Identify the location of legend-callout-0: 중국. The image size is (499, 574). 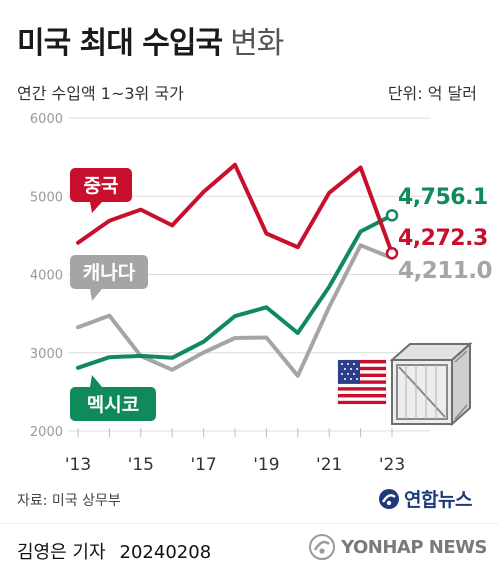
(101, 190).